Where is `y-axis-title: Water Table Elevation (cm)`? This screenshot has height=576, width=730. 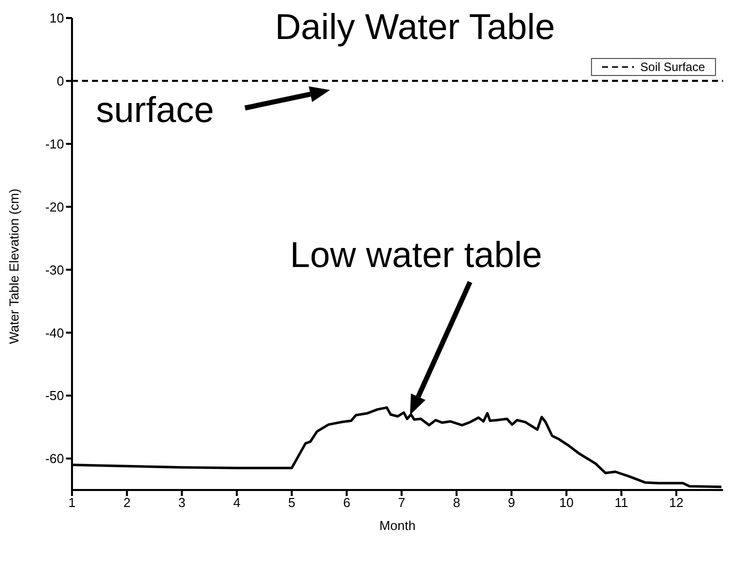
y-axis-title: Water Table Elevation (cm) is located at coordinates (14, 266).